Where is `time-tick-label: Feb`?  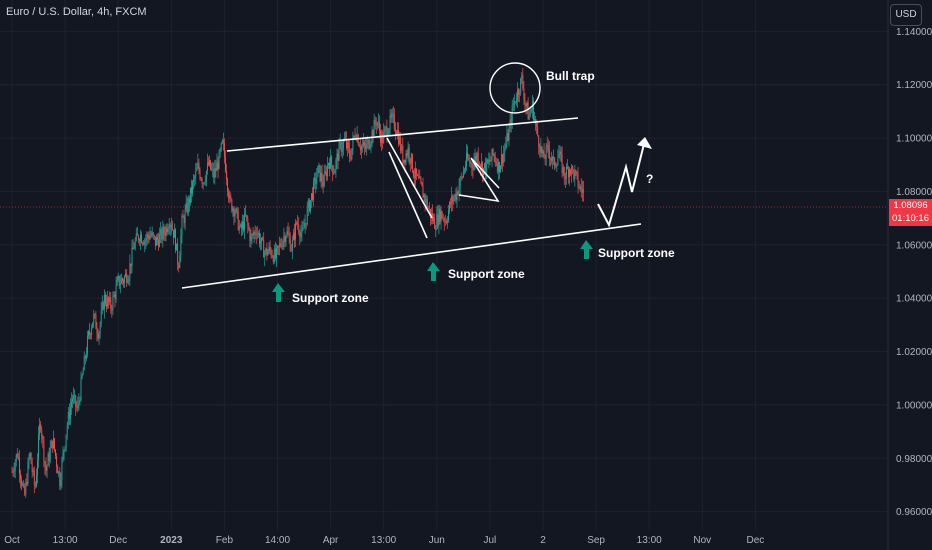
time-tick-label: Feb is located at coordinates (225, 540).